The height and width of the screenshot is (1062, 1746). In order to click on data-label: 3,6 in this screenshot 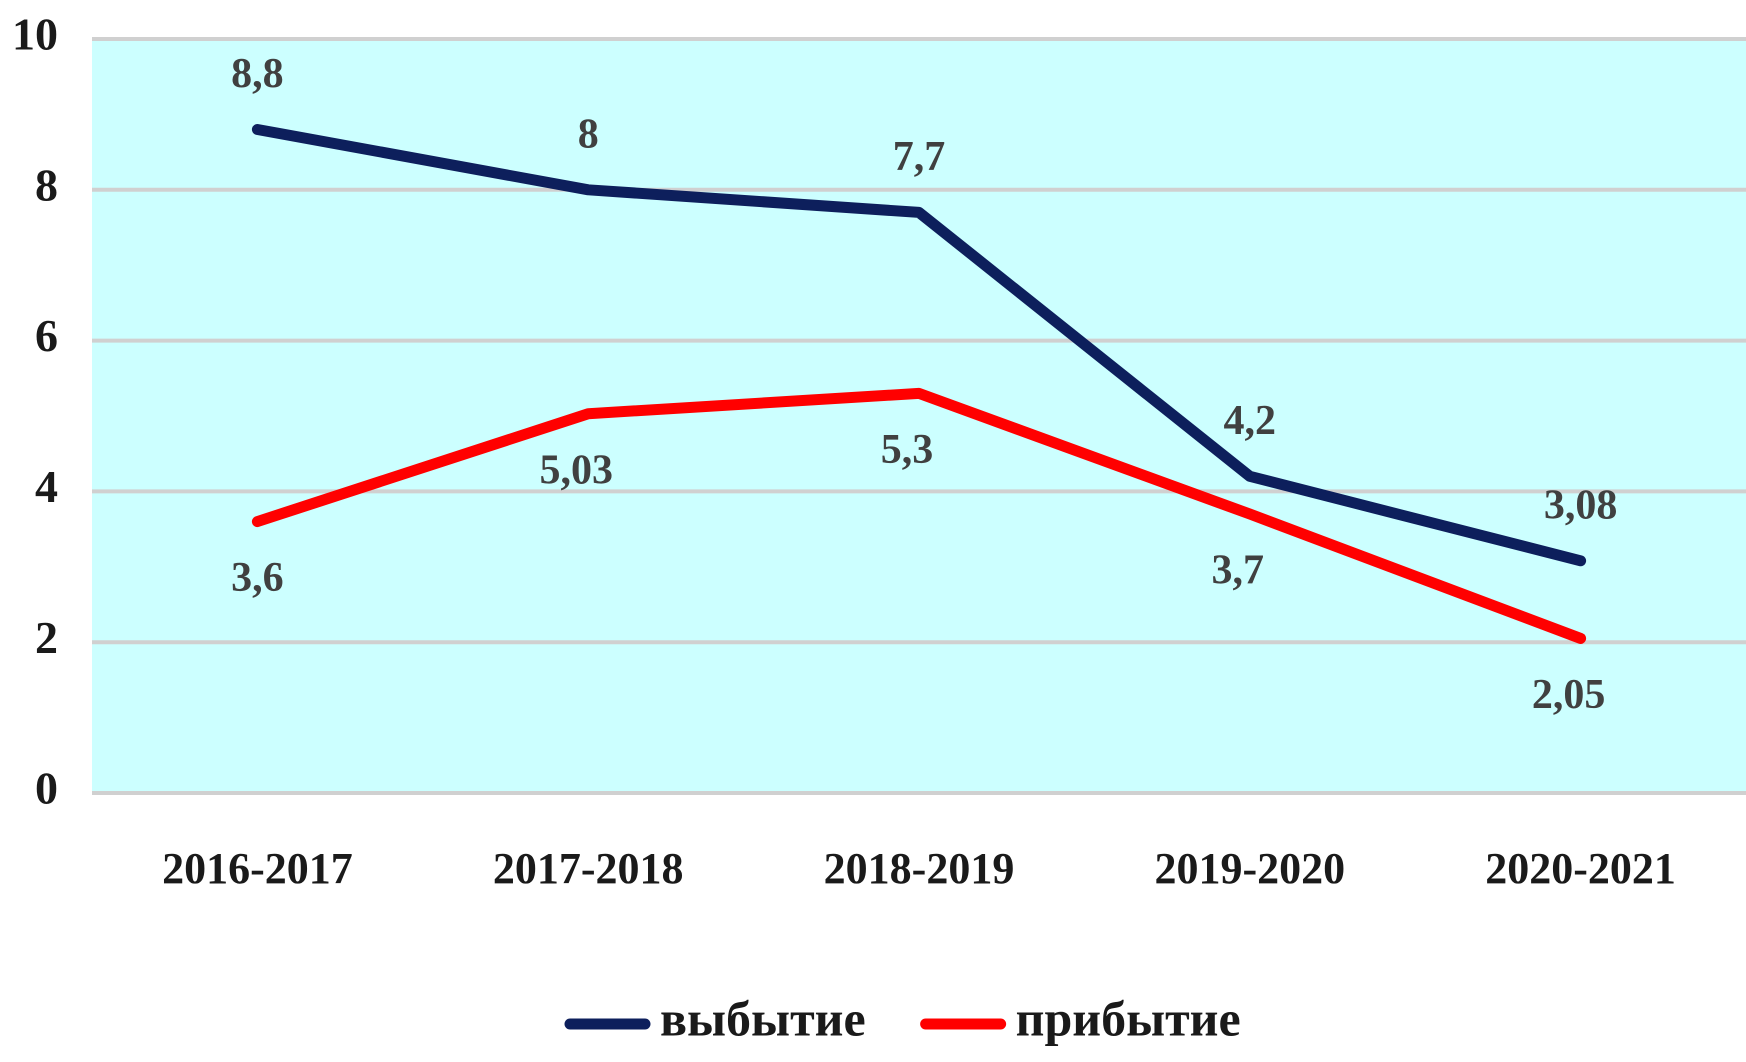, I will do `click(257, 578)`.